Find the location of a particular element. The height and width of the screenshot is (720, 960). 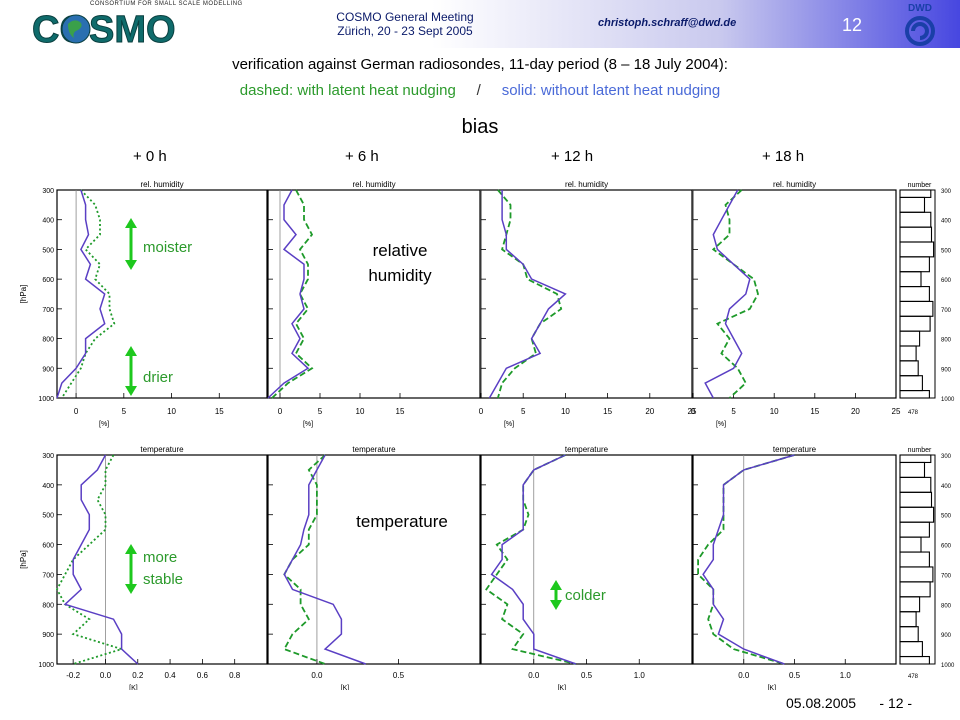

ylabel-rh: [hPa] is located at coordinates (23, 294).